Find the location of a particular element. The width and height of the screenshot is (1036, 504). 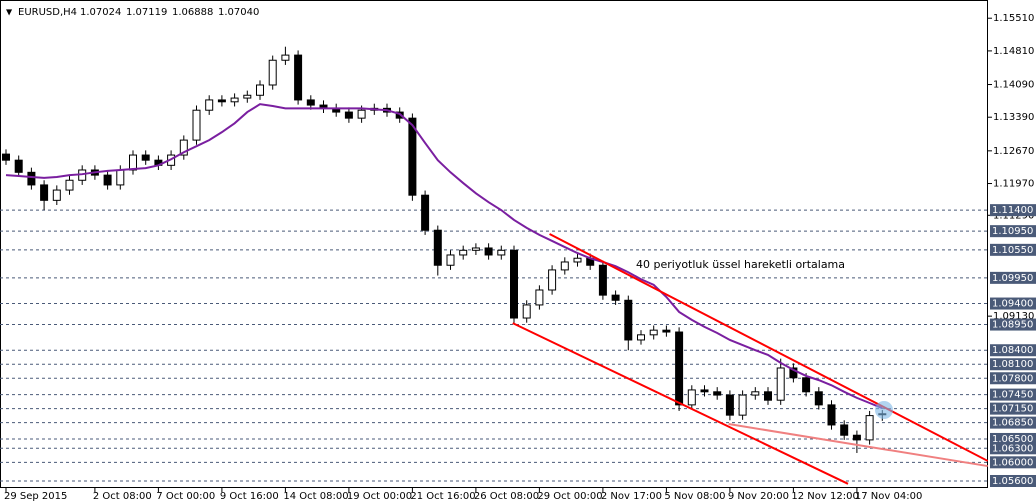

level-label: 1.11400 is located at coordinates (1012, 210).